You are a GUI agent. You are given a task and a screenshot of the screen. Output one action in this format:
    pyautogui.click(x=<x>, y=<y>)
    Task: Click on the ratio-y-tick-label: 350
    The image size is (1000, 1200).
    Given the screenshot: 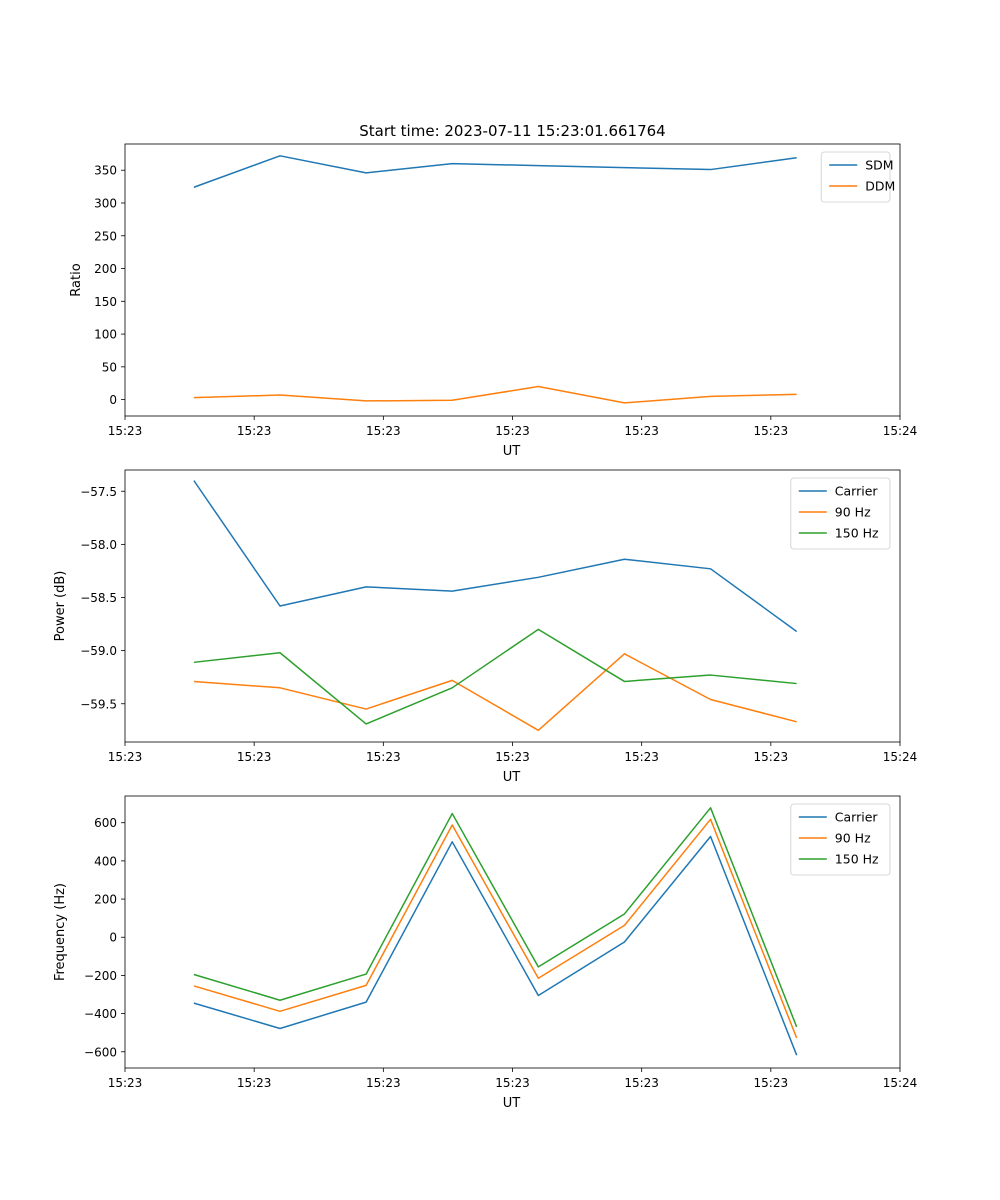 What is the action you would take?
    pyautogui.click(x=105, y=171)
    